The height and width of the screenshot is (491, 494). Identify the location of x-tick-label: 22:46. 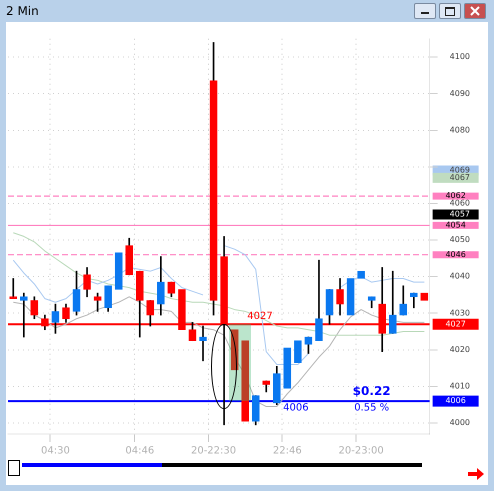
(287, 451).